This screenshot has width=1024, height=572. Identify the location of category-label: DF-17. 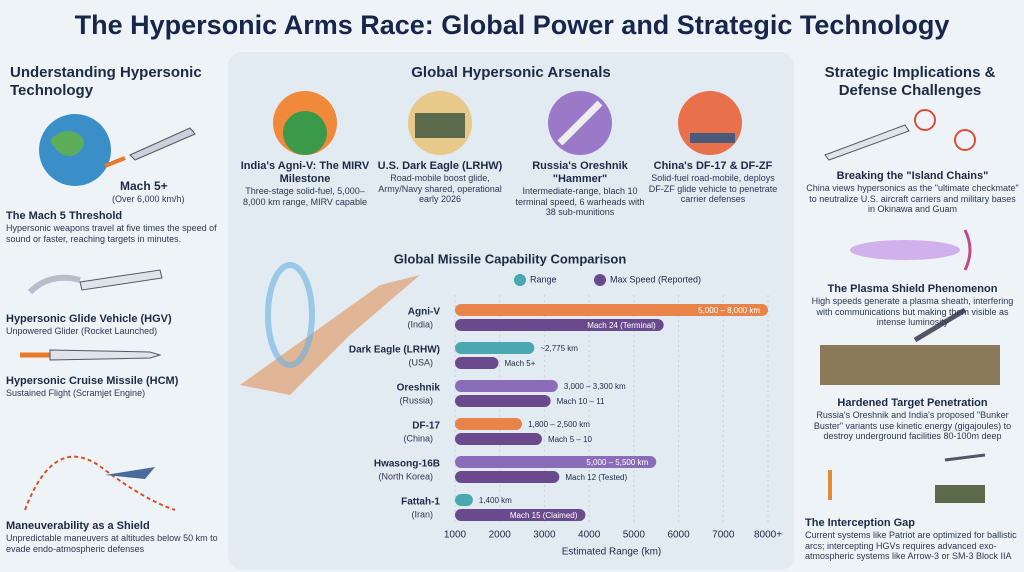
(426, 426).